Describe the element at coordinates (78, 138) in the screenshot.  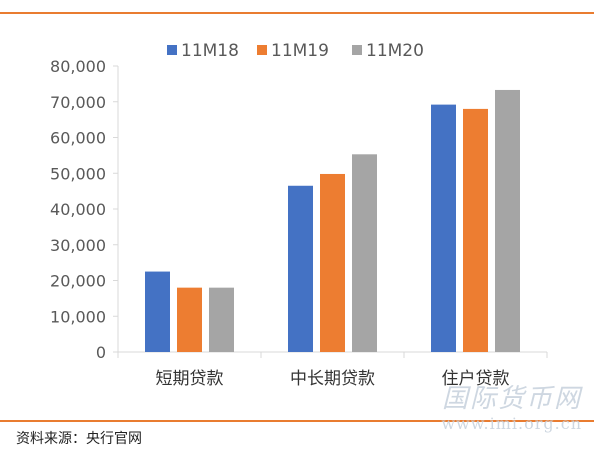
I see `y-tick-label: 60,000` at that location.